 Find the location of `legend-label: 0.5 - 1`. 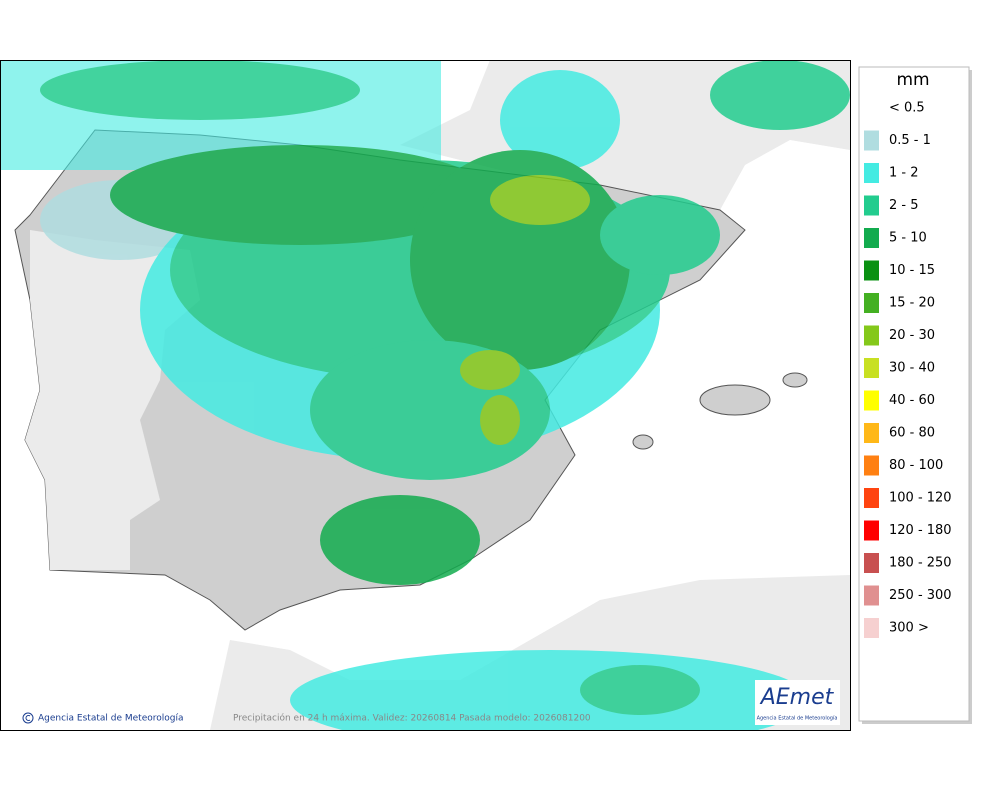

legend-label: 0.5 - 1 is located at coordinates (910, 140).